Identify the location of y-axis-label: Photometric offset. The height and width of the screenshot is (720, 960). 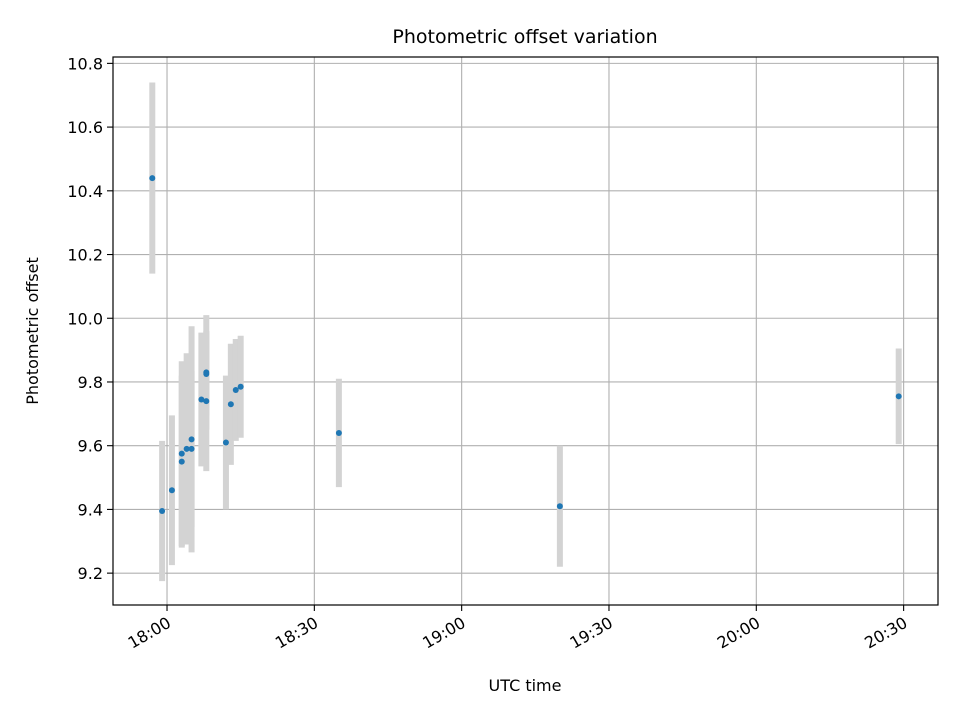
(32, 331).